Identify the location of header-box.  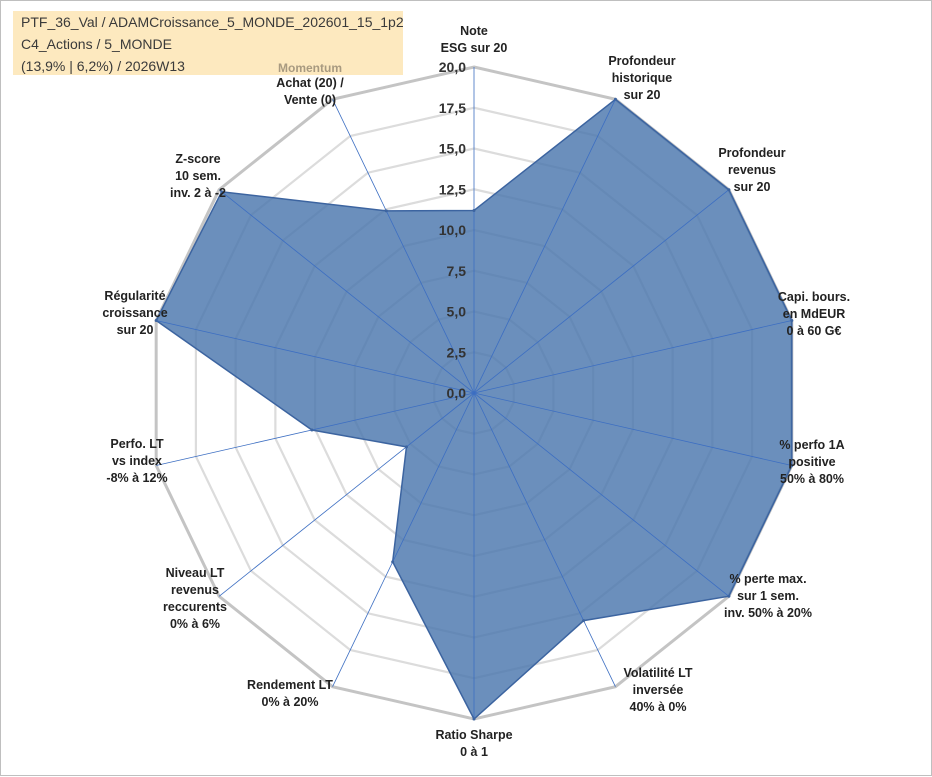
(208, 43).